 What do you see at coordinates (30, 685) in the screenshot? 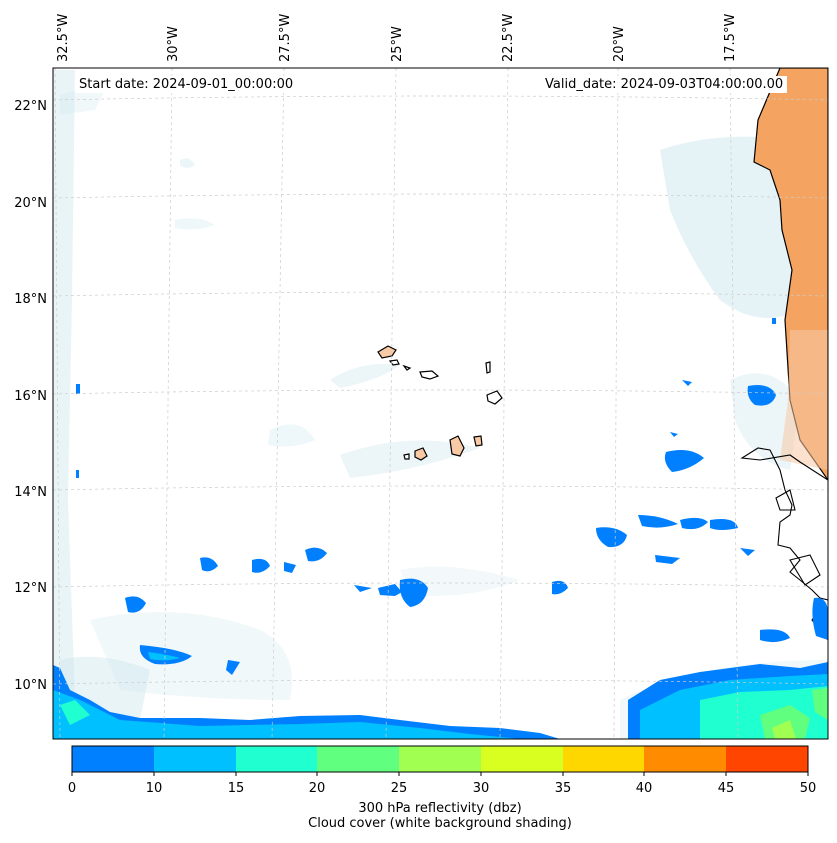
I see `lat-label: 10°N` at bounding box center [30, 685].